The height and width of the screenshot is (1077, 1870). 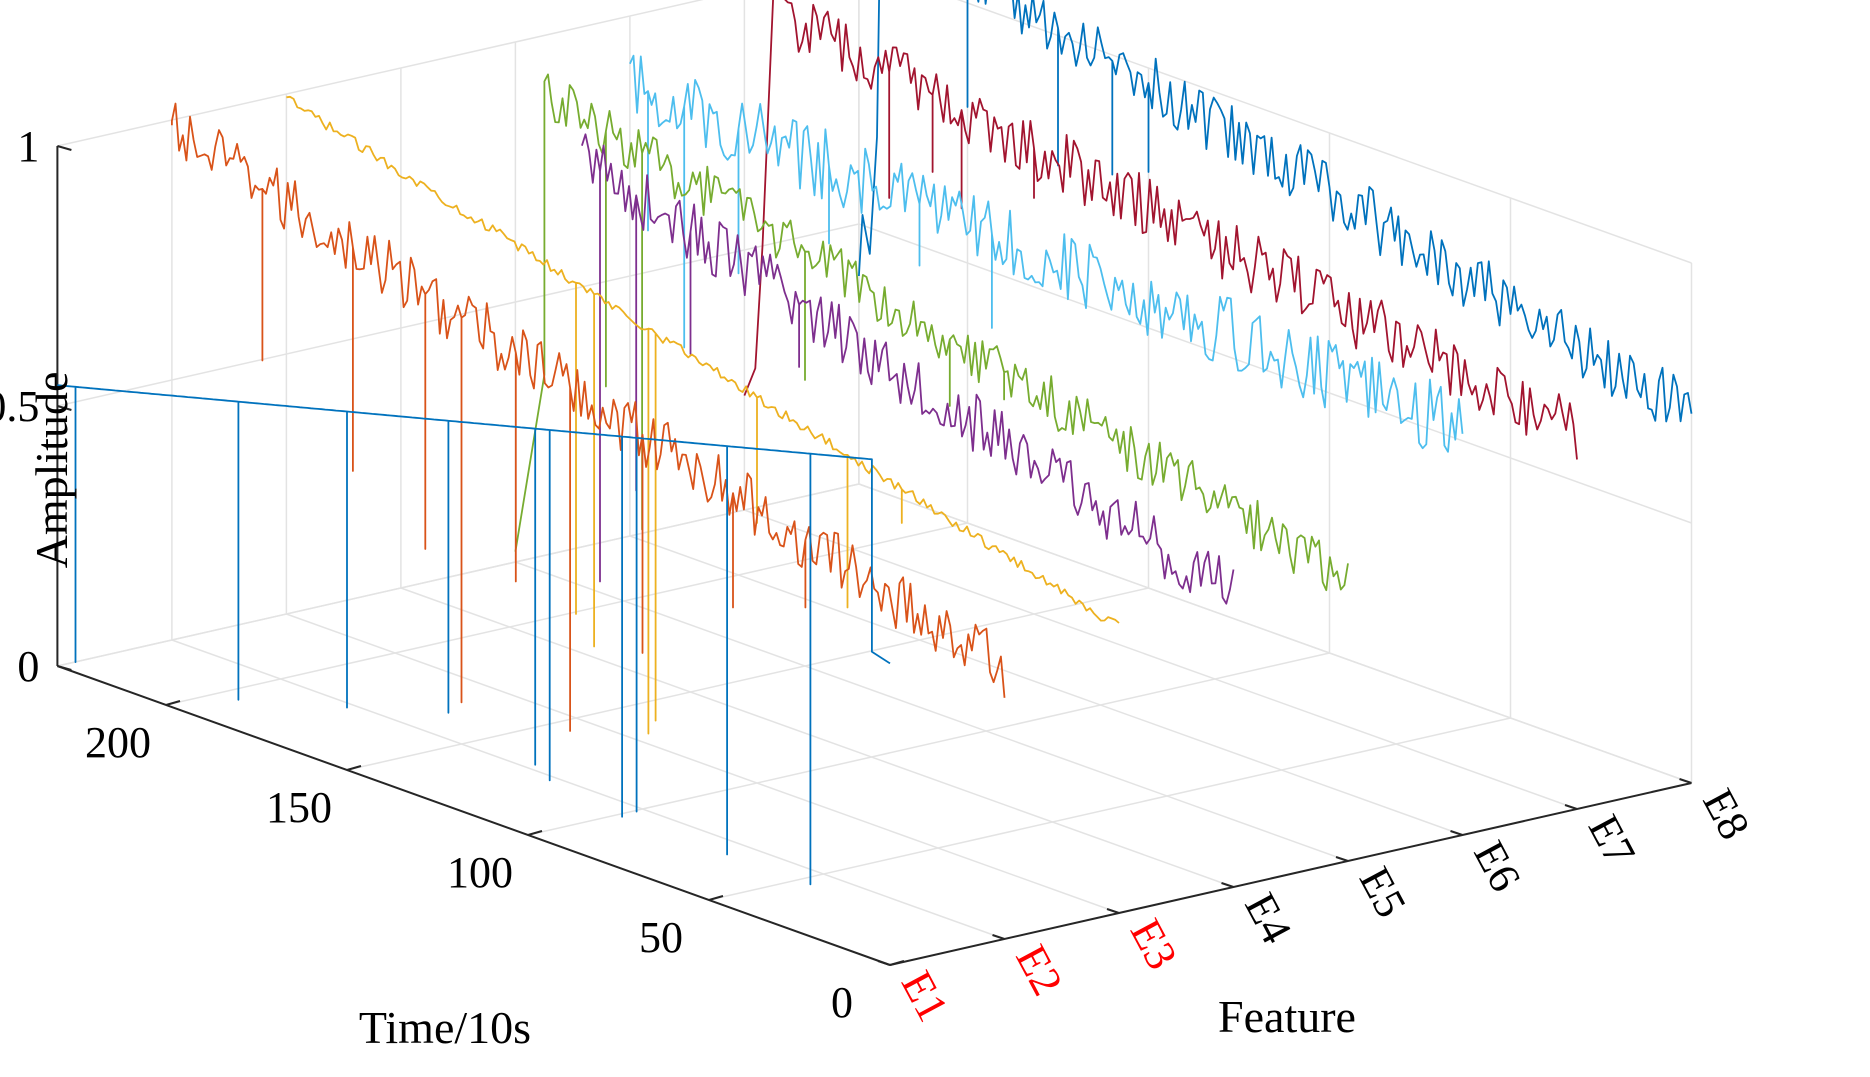 I want to click on feature-axis-line, so click(x=1290, y=874).